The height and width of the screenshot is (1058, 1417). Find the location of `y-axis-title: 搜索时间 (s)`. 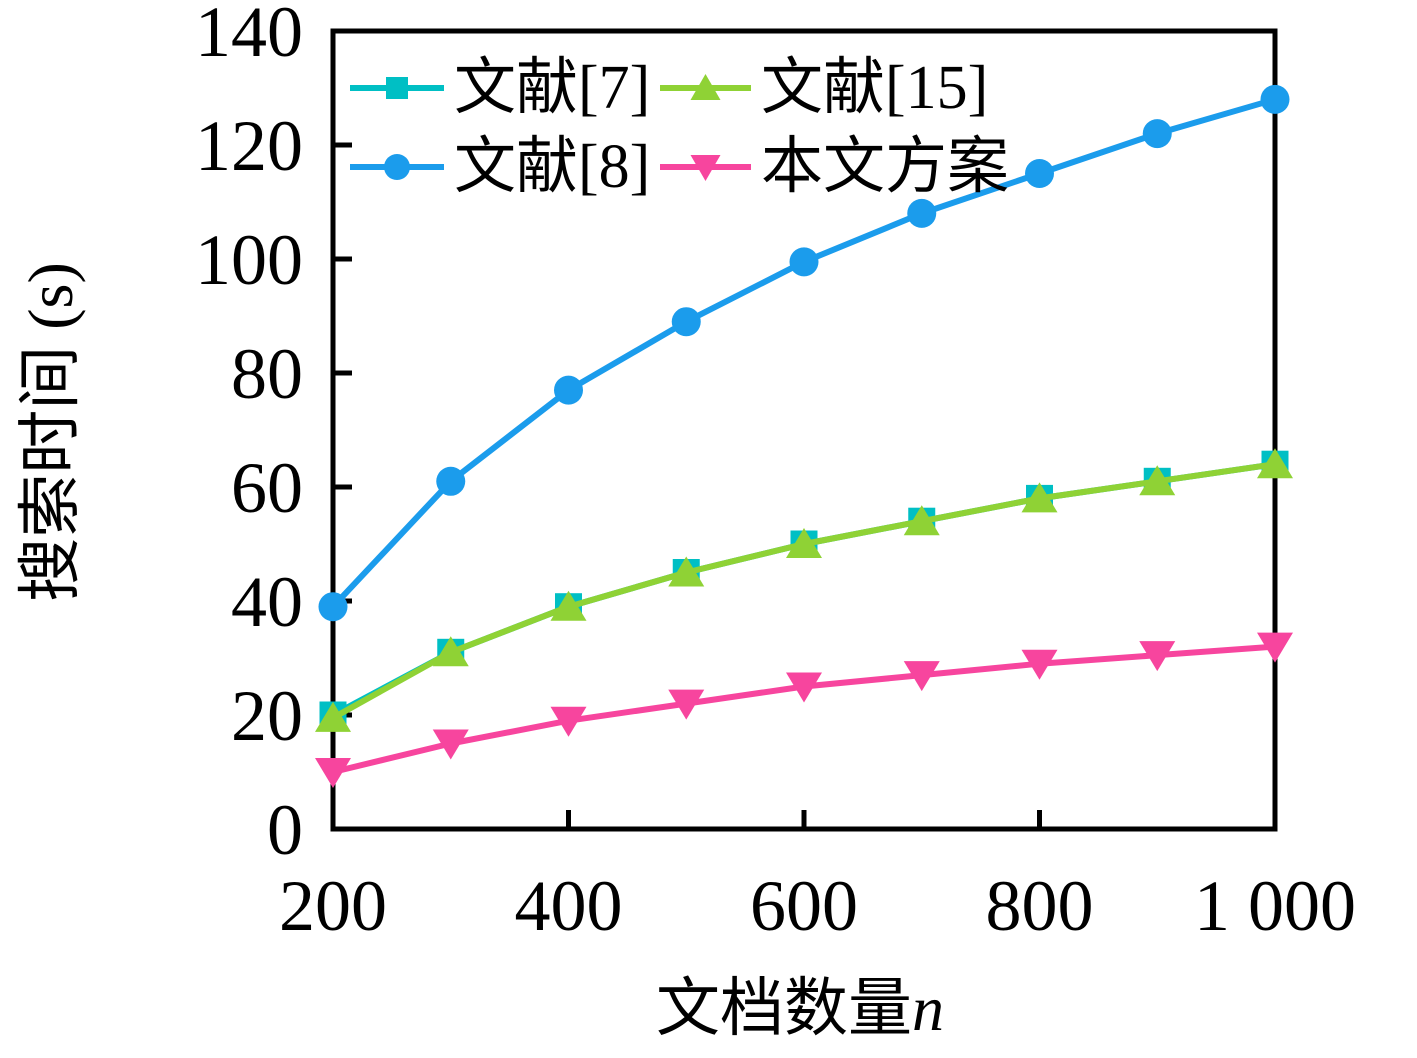

y-axis-title: 搜索时间 (s) is located at coordinates (50, 432).